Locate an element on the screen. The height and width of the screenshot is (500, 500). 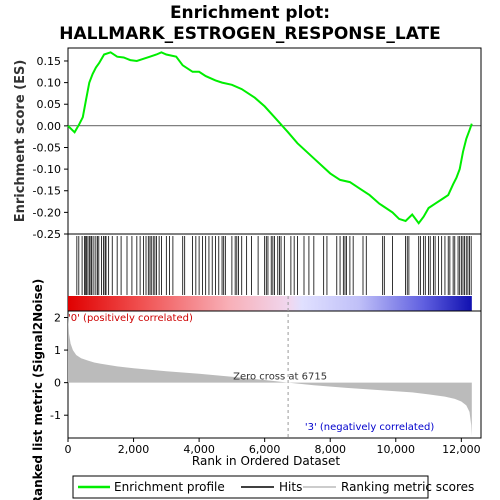
es-y-tick-label: 0.05 is located at coordinates (49, 104).